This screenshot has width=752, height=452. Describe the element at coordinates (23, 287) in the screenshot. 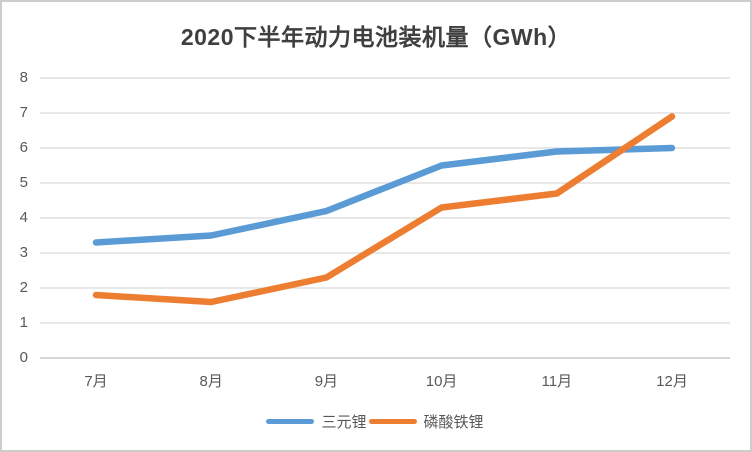

I see `y-tick-label: 2` at that location.